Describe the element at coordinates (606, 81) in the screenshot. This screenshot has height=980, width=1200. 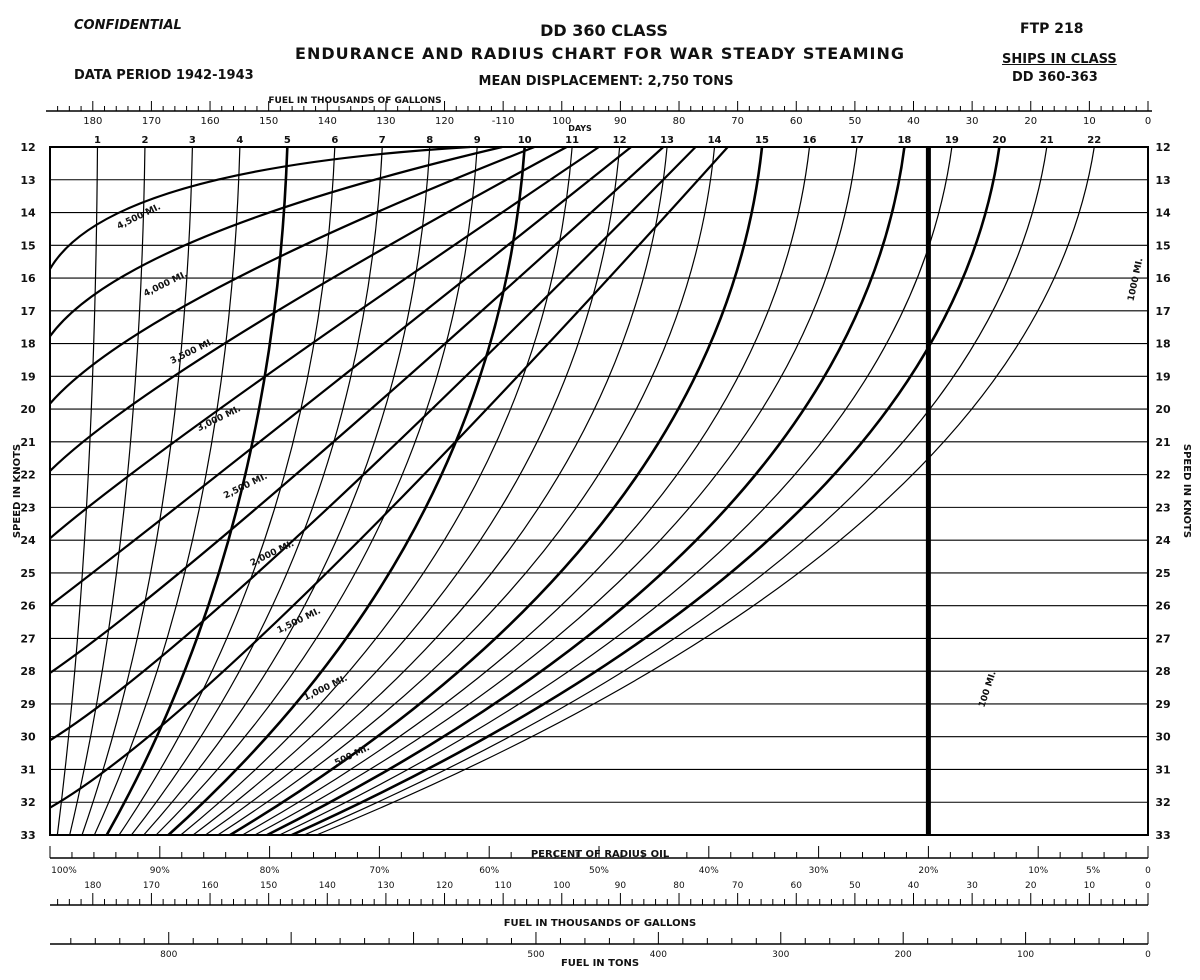
I see `mean-displacement: MEAN DISPLACEMENT: 2,750 TONS` at that location.